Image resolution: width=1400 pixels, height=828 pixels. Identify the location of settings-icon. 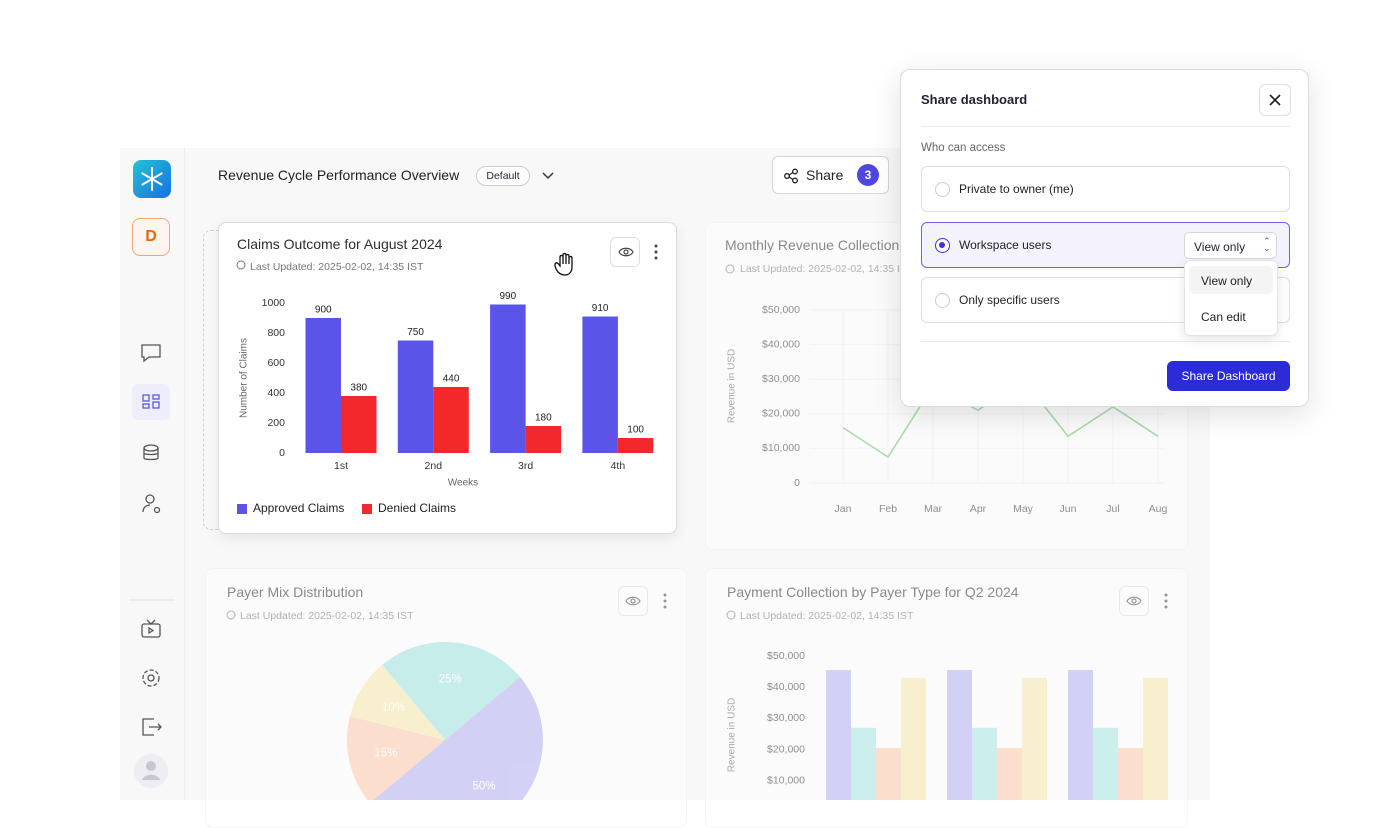
(151, 678).